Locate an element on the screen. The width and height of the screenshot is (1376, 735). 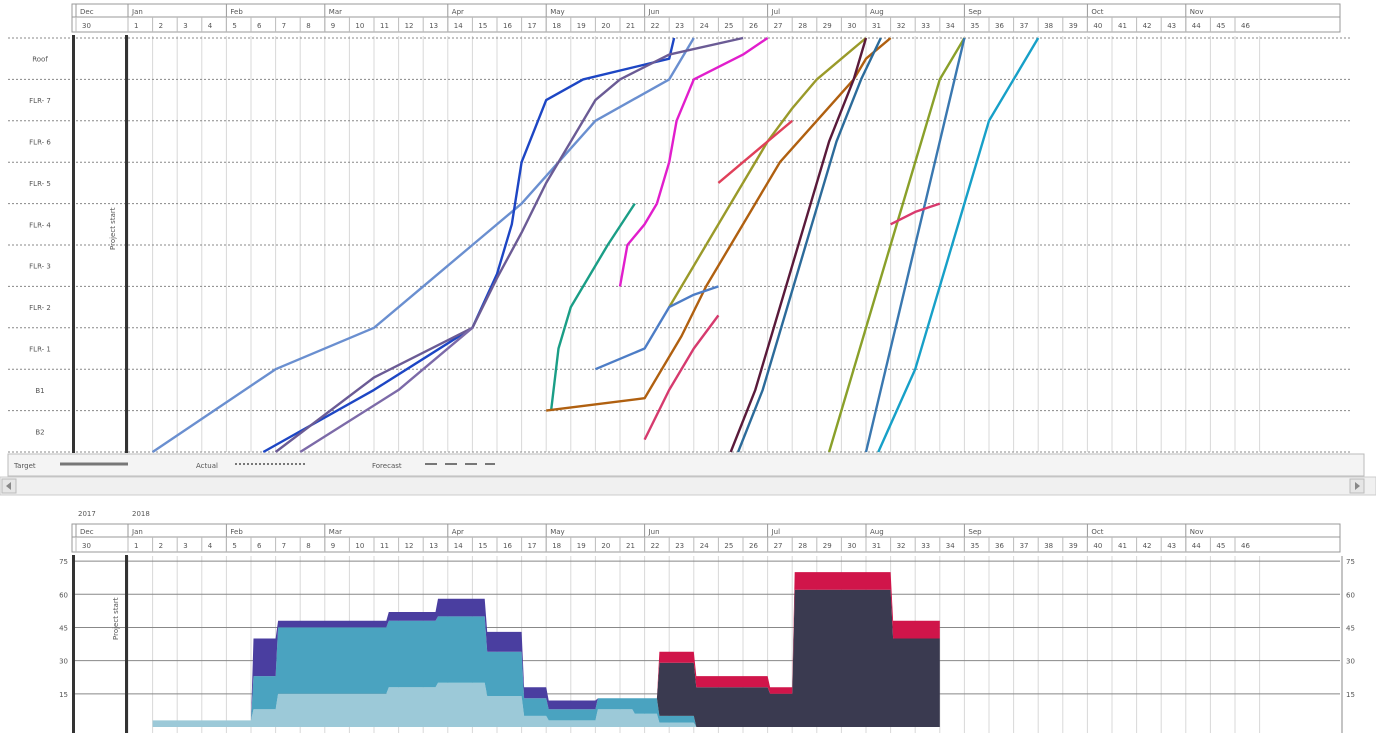
week-label: 5 is located at coordinates (234, 546).